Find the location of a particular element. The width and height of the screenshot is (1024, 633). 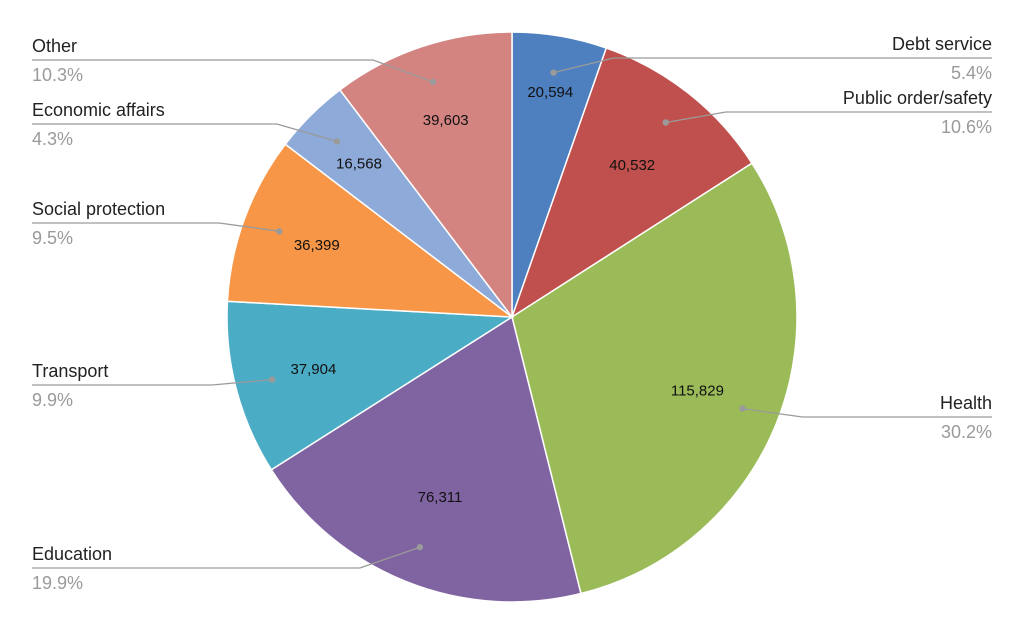

leader-dot-health is located at coordinates (742, 408).